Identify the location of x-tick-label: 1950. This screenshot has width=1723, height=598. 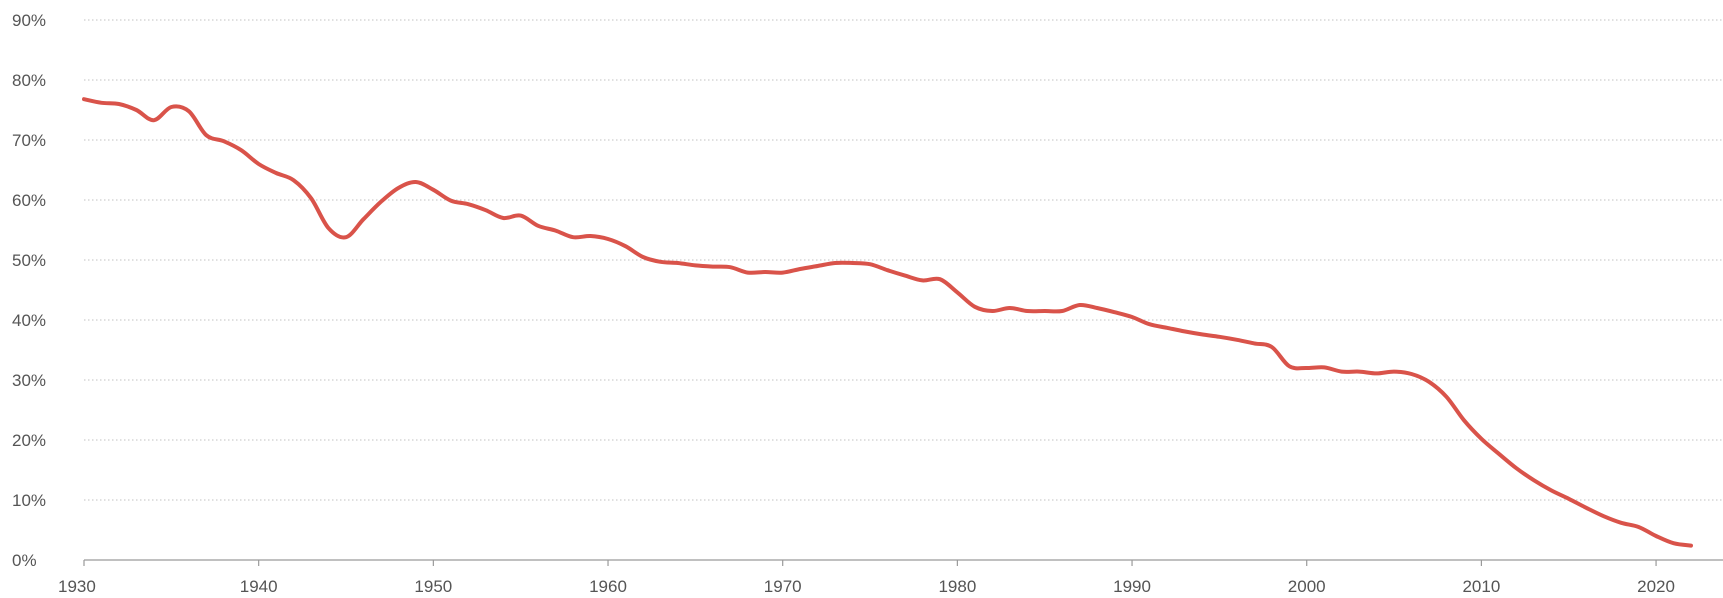
(433, 586).